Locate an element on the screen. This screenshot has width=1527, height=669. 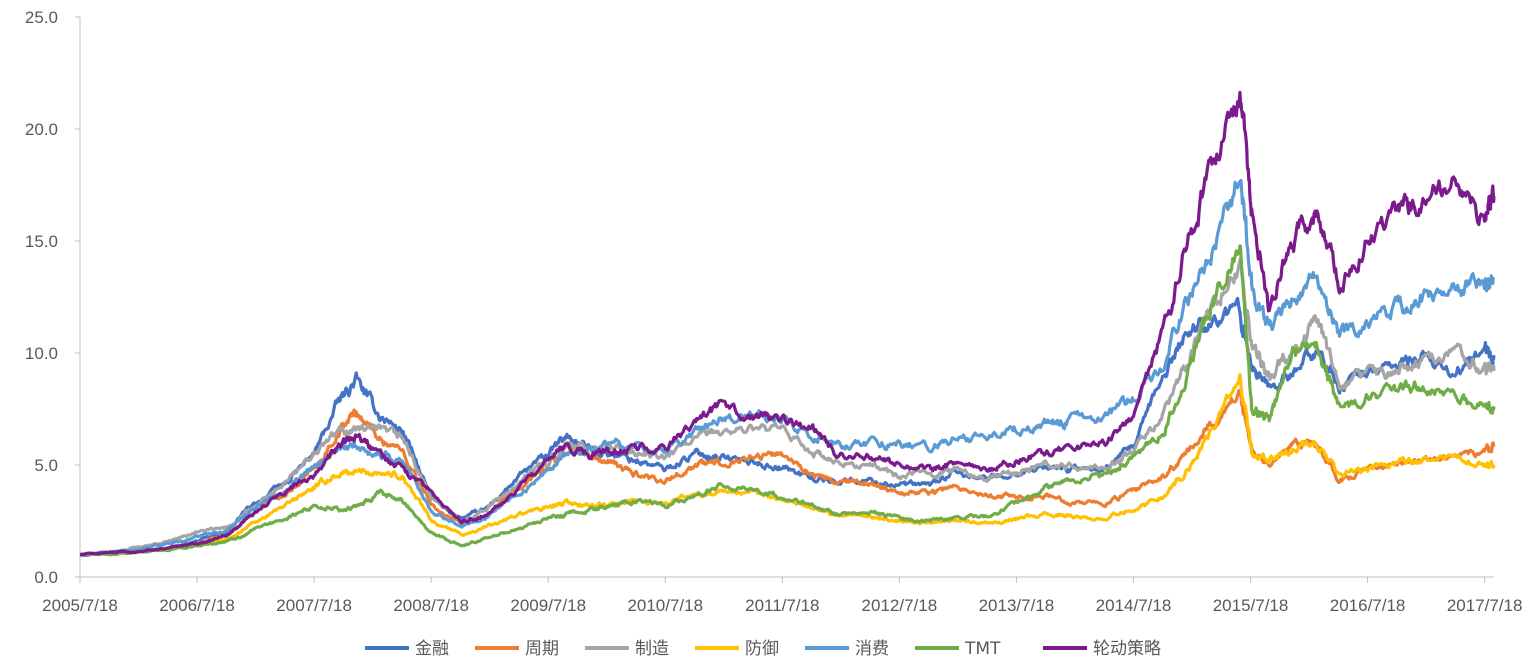
x-tick-label: 2015/7/18 is located at coordinates (1251, 605).